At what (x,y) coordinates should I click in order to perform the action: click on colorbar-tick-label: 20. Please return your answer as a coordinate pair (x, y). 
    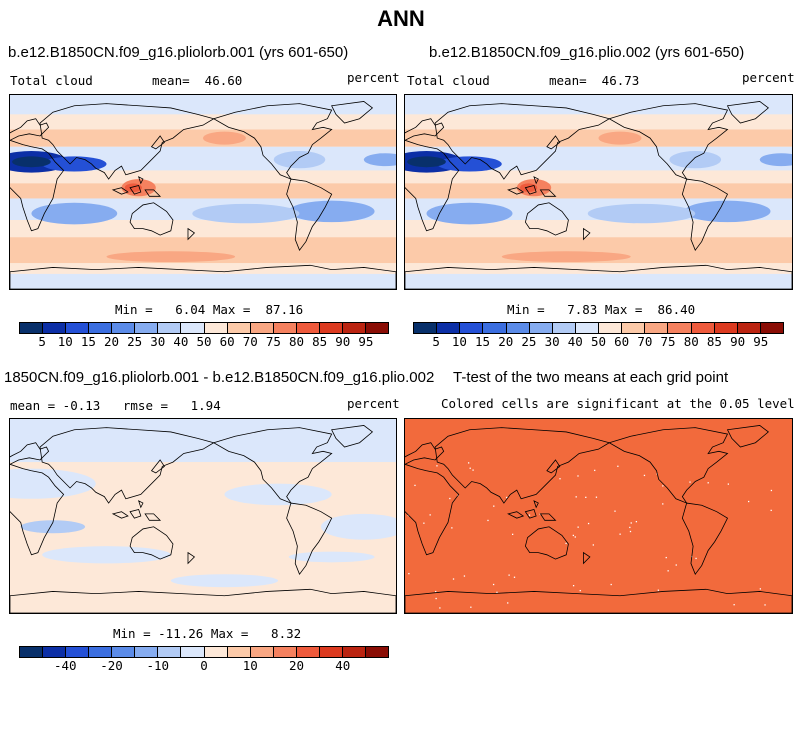
    Looking at the image, I should click on (111, 341).